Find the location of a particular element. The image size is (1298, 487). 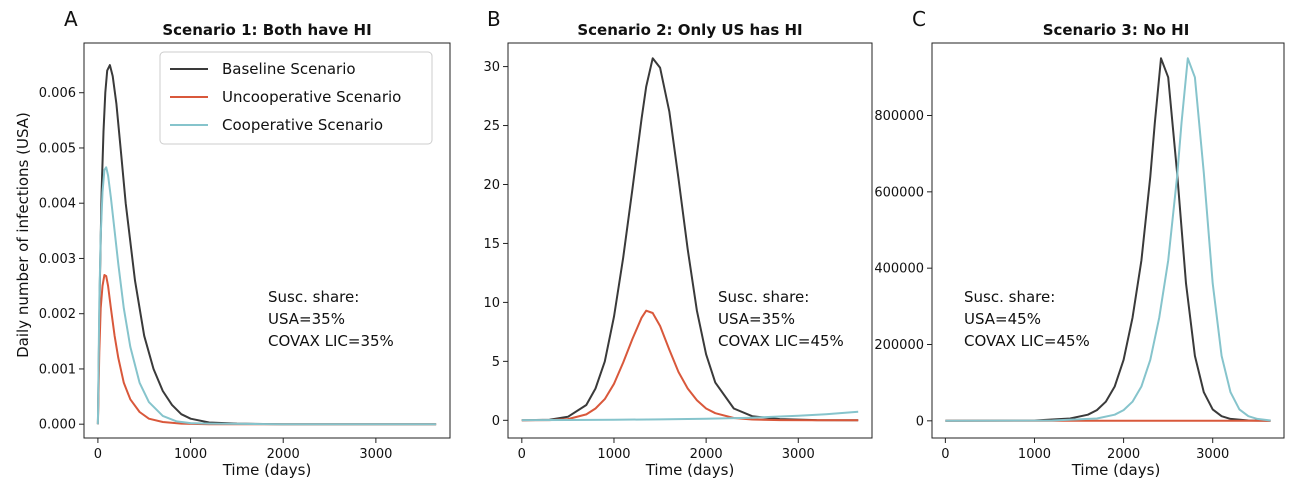

y-tick-label: 800000 is located at coordinates (899, 116).